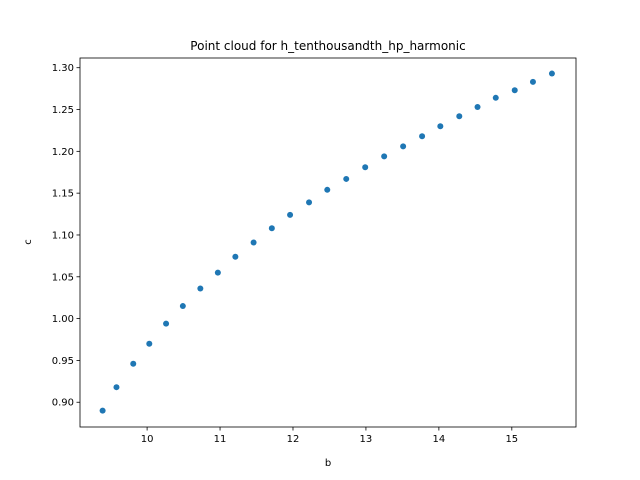 Image resolution: width=640 pixels, height=480 pixels. I want to click on y-tick-label-6: 1.15, so click(63, 194).